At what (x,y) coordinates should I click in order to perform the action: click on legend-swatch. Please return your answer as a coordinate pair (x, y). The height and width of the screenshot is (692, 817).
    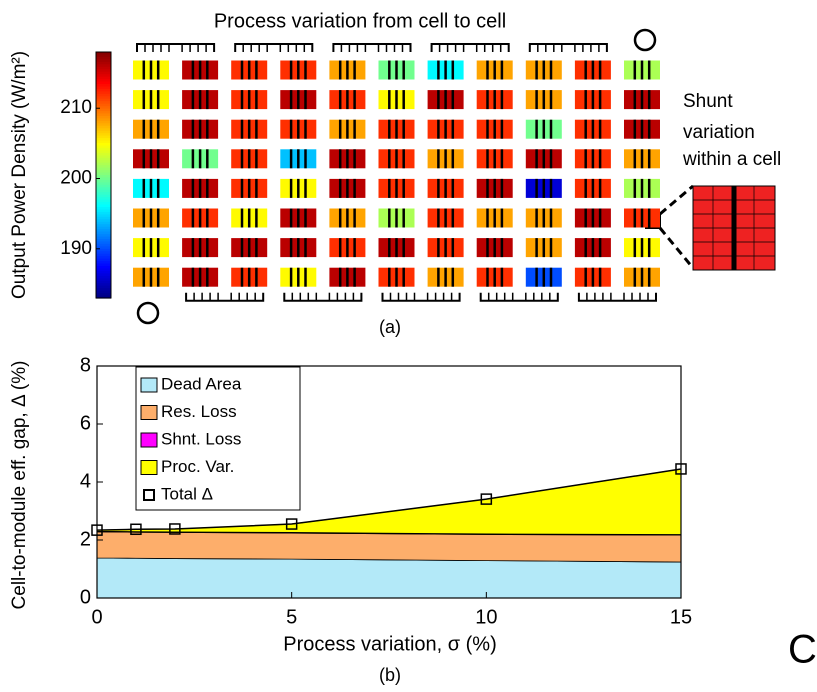
    Looking at the image, I should click on (149, 495).